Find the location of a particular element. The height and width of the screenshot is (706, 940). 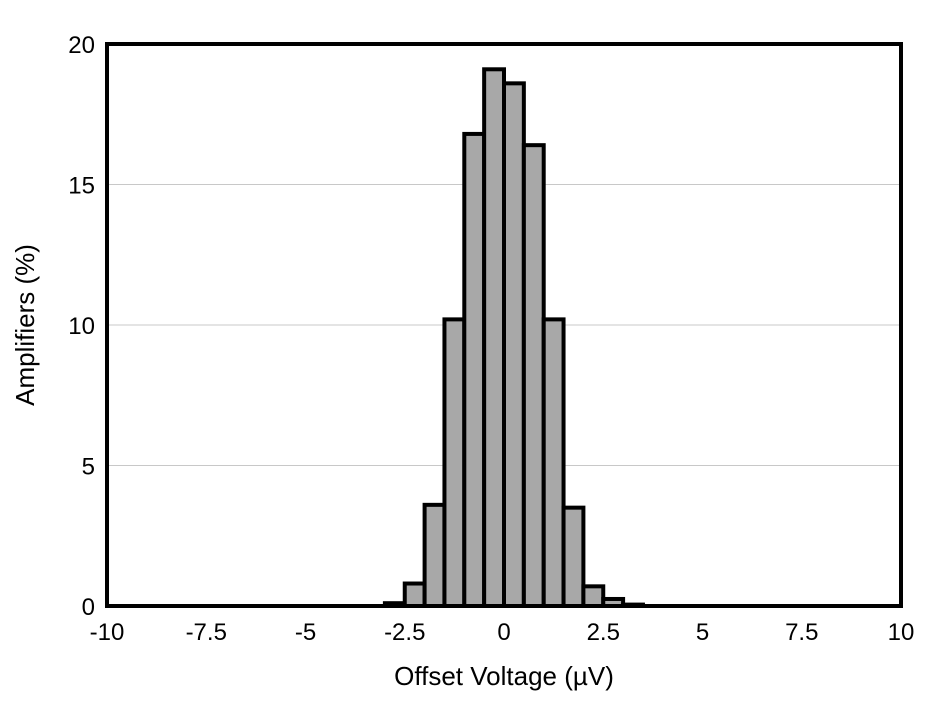

x-tick-label: 0 is located at coordinates (503, 632).